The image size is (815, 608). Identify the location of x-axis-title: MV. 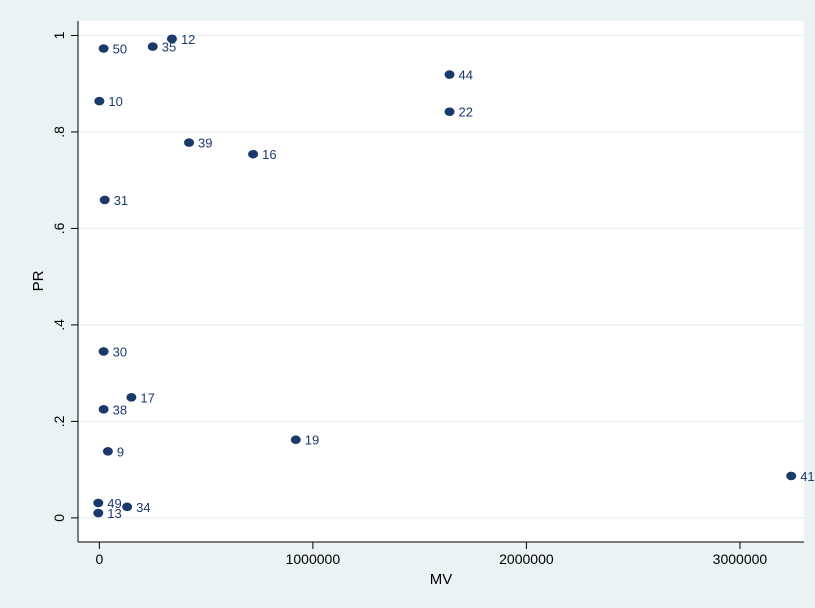
(441, 579).